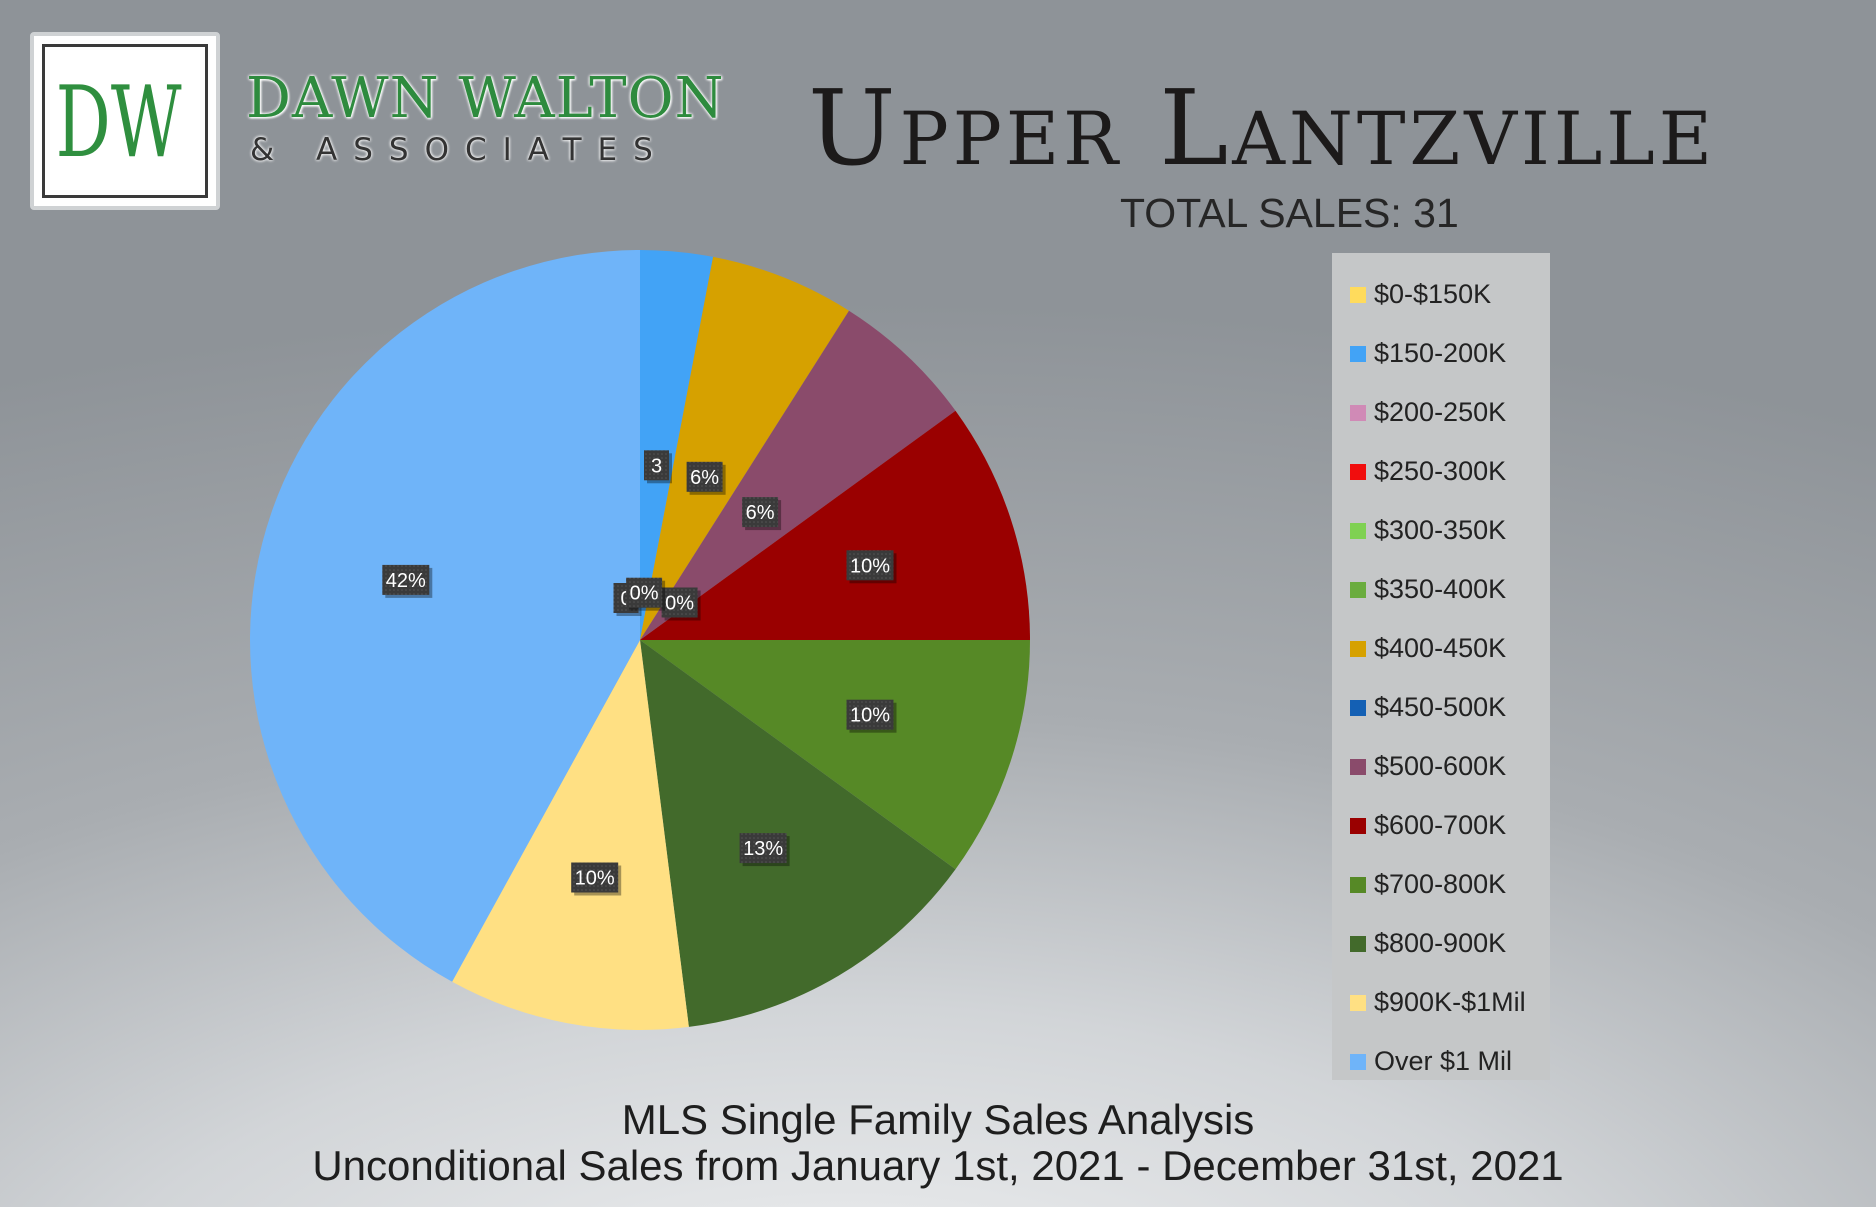  Describe the element at coordinates (677, 445) in the screenshot. I see `pie-slice-150-200k` at that location.